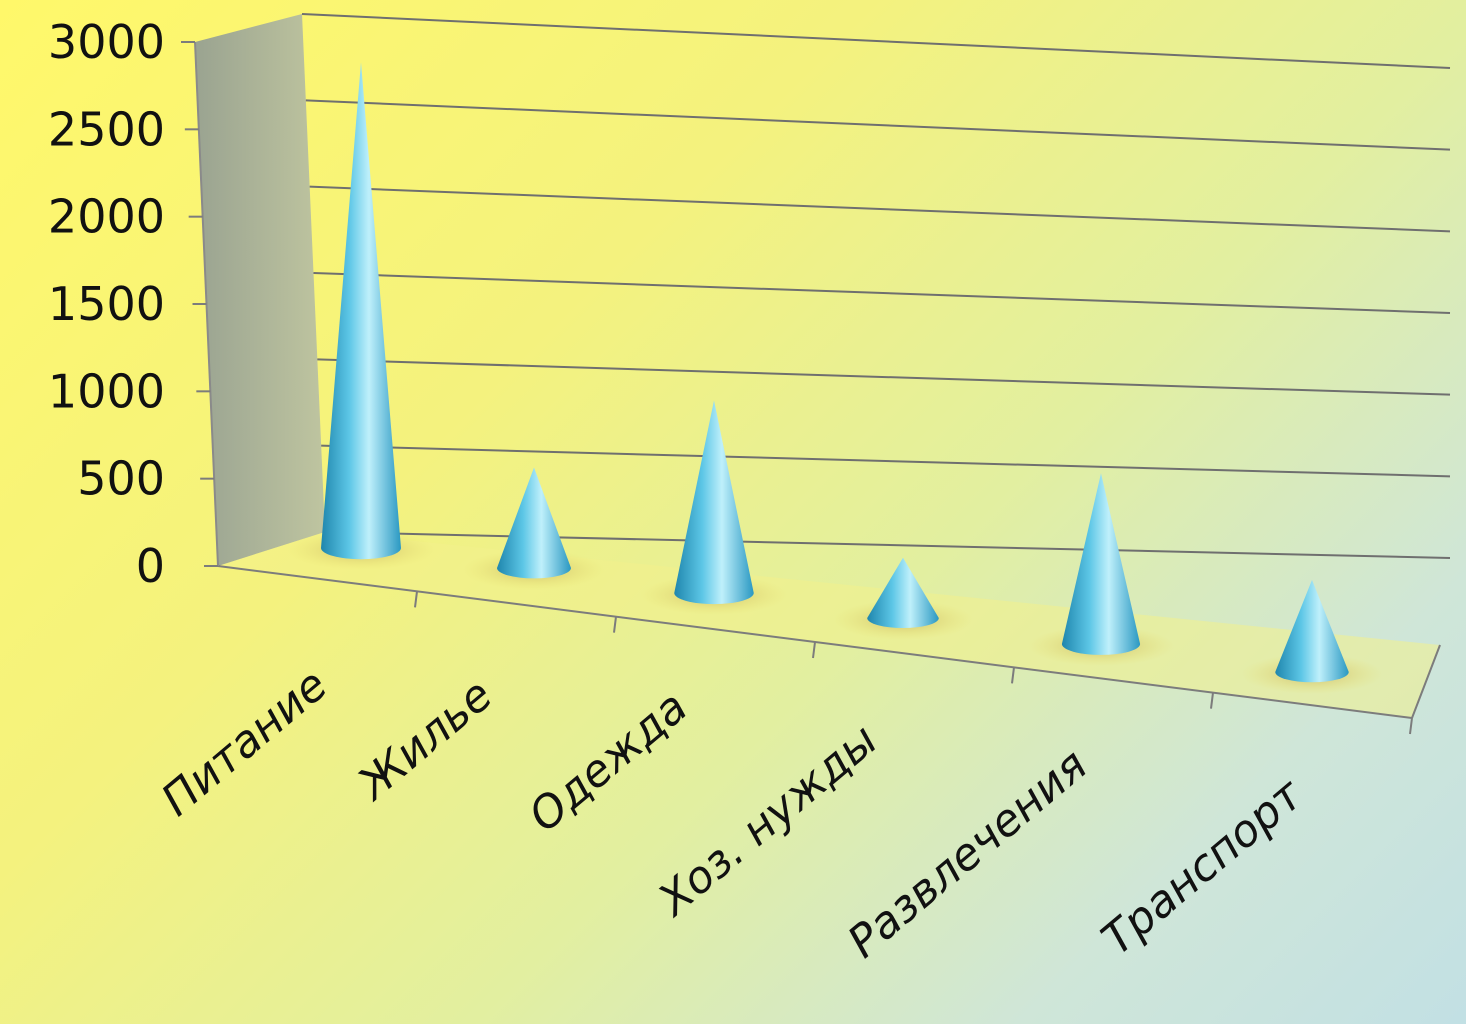 The width and height of the screenshot is (1466, 1024). Describe the element at coordinates (608, 761) in the screenshot. I see `x-category-label: Одежда` at that location.